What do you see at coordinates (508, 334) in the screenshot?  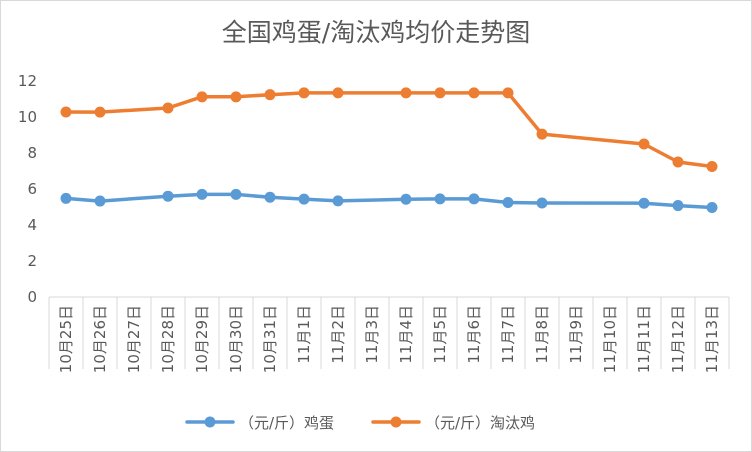 I see `x-tick-label: 11月7日` at bounding box center [508, 334].